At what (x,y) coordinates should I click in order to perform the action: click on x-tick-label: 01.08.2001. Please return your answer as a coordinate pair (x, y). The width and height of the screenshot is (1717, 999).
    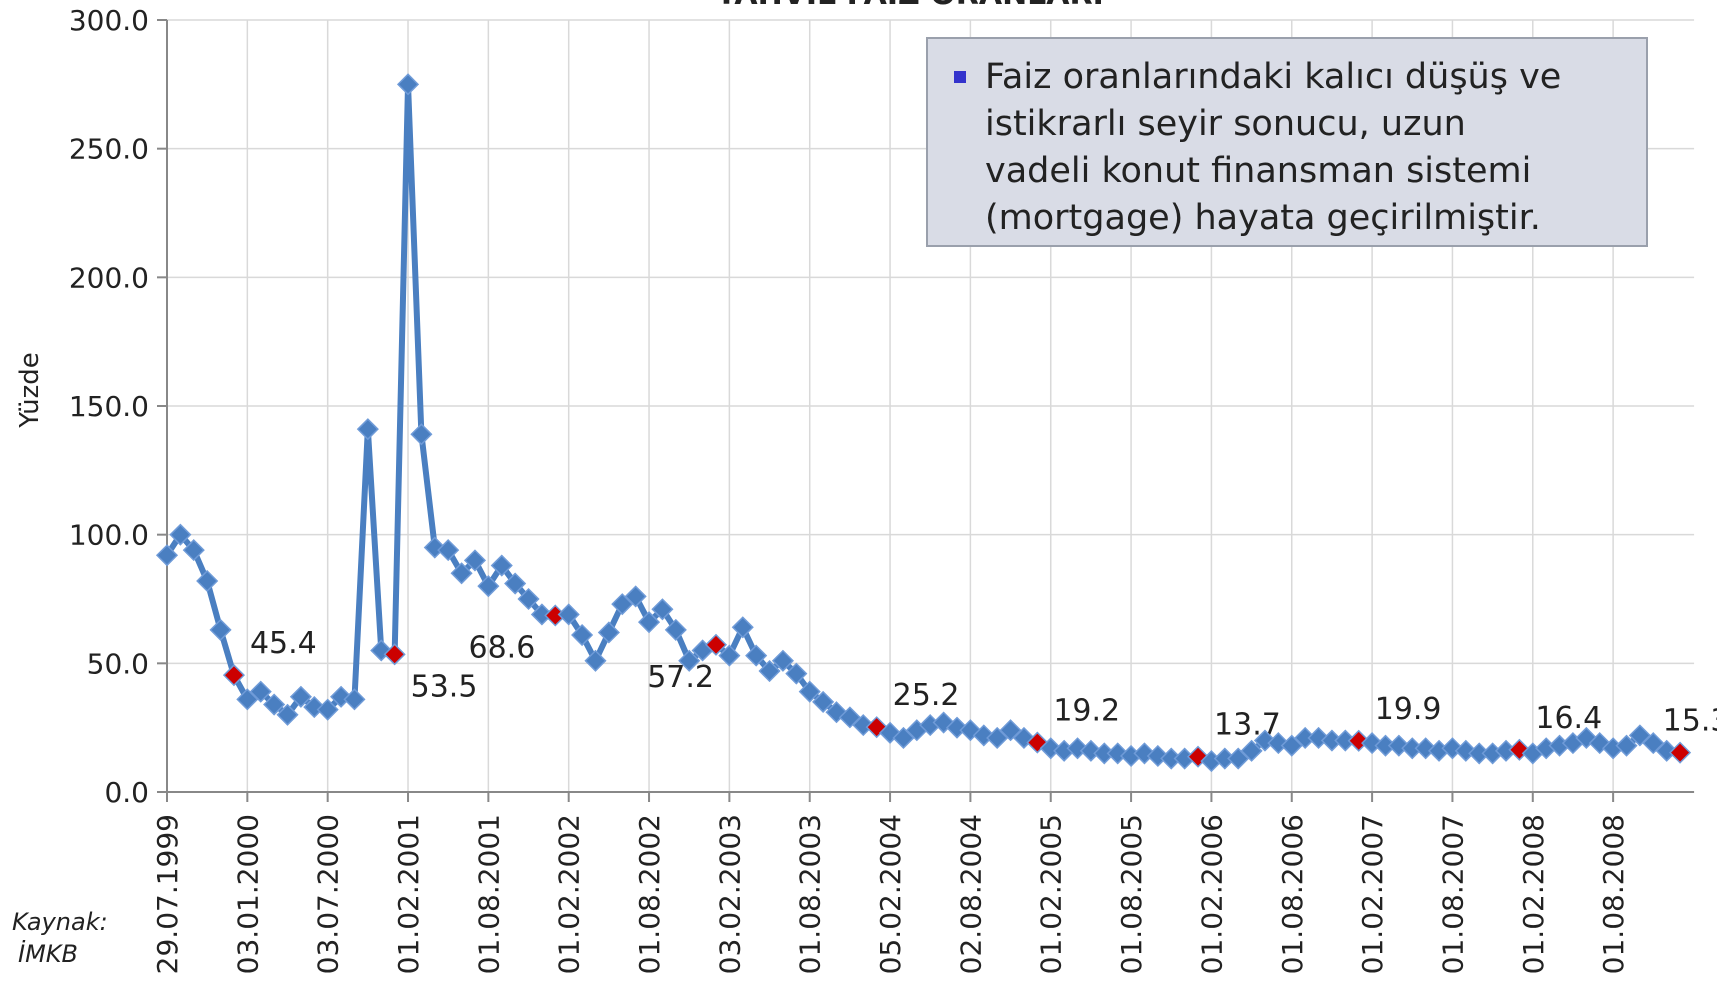
    Looking at the image, I should click on (488, 894).